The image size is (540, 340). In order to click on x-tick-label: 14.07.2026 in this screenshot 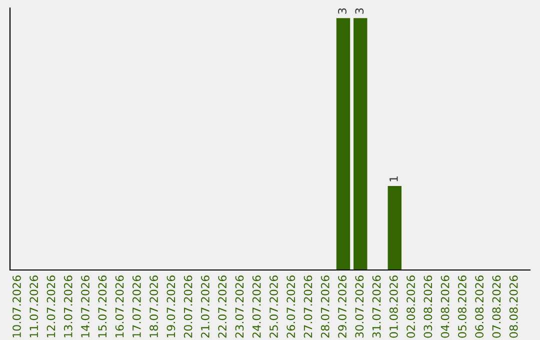, I will do `click(85, 307)`.